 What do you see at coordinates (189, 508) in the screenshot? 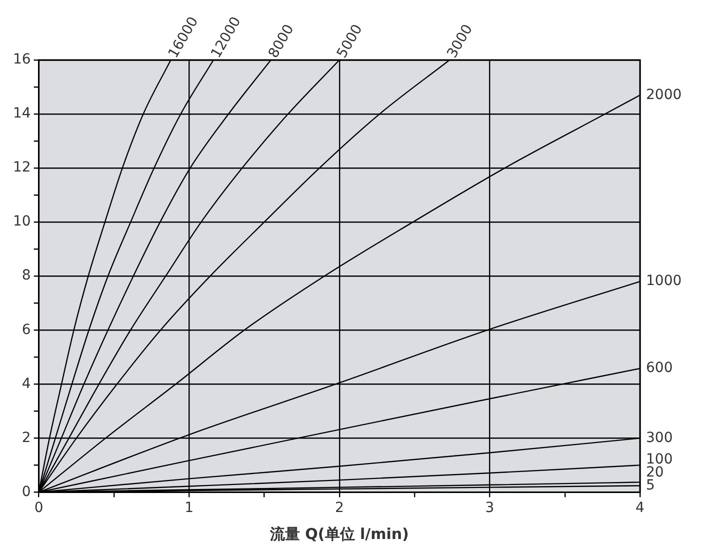
I see `x-tick-label: 1` at bounding box center [189, 508].